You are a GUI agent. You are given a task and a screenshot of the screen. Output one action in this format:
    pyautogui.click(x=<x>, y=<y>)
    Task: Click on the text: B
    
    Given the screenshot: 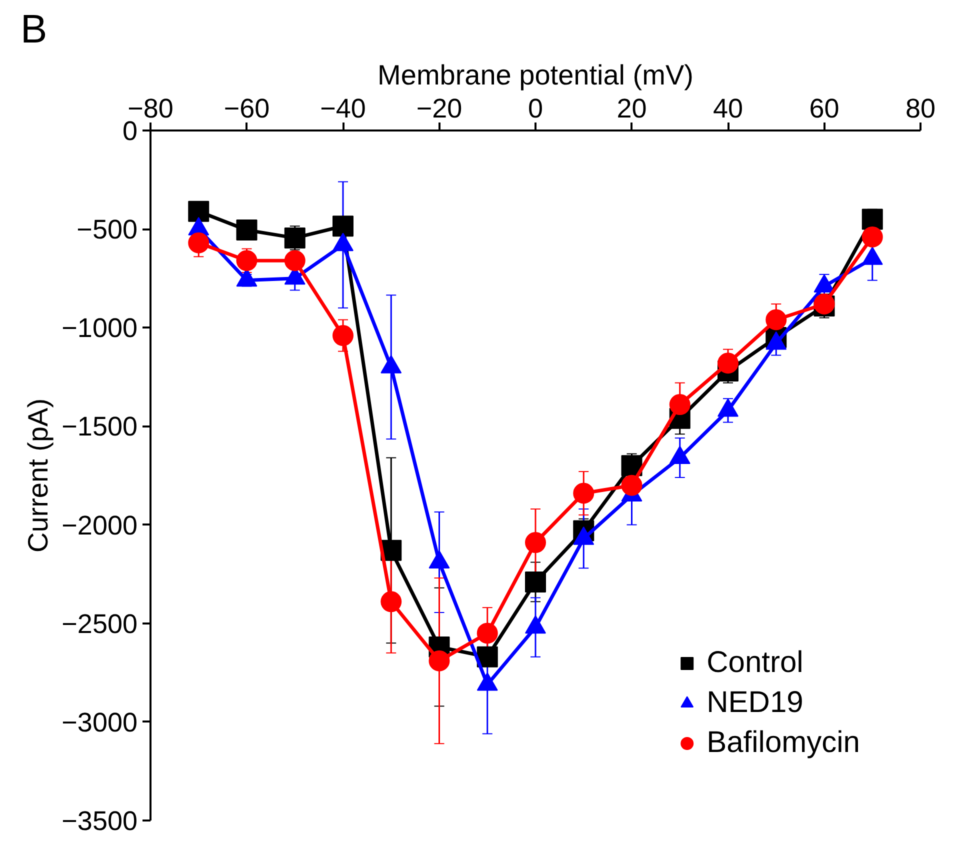 What is the action you would take?
    pyautogui.click(x=34, y=30)
    